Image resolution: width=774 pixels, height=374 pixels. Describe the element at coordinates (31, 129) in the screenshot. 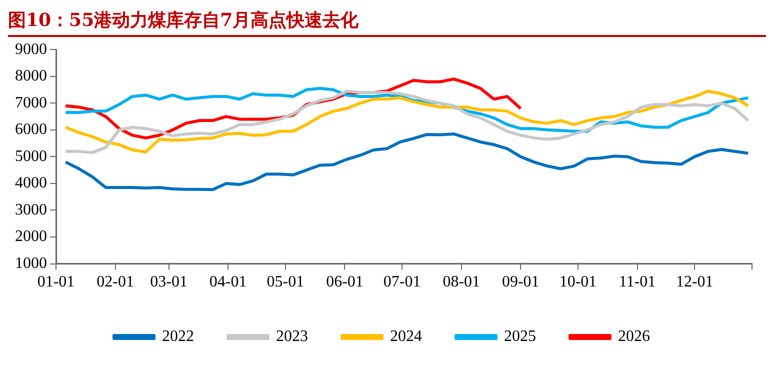

I see `y-tick-label: 6000` at that location.